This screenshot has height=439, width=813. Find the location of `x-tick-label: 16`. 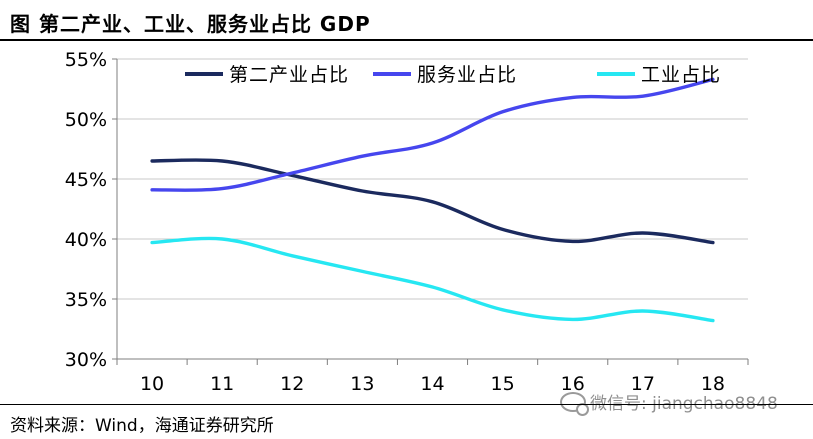

x-tick-label: 16 is located at coordinates (573, 384).